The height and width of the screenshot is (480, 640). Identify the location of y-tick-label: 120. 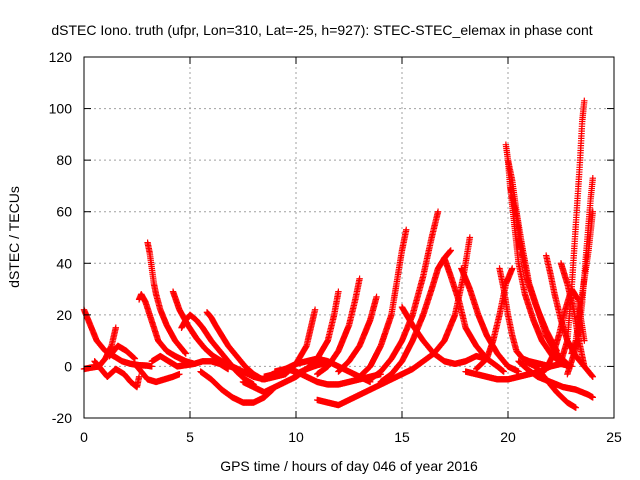
(61, 57).